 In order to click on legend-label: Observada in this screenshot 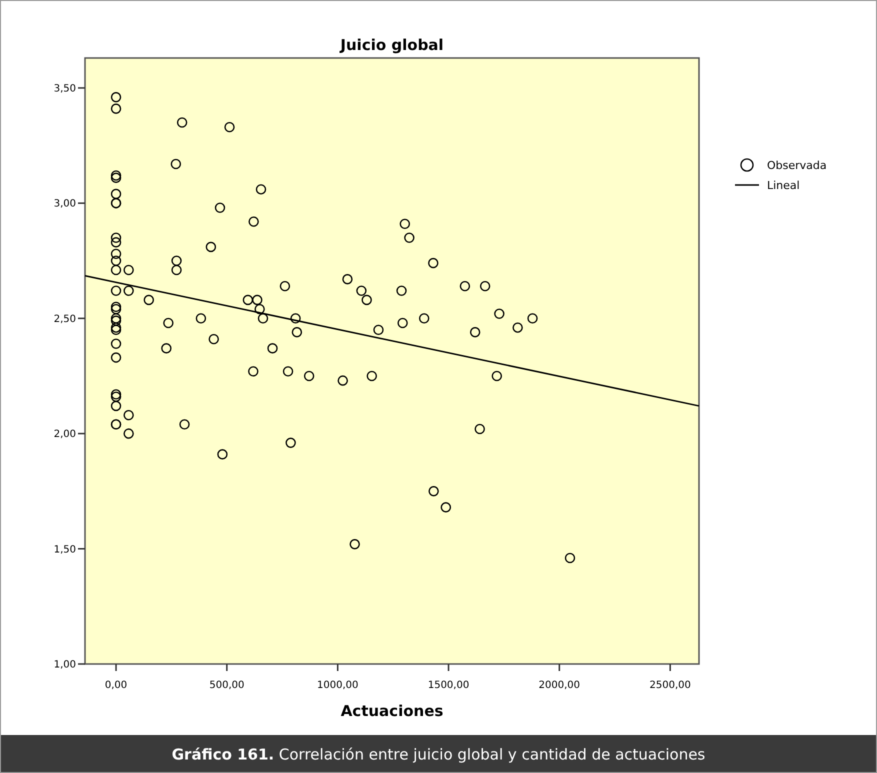, I will do `click(797, 165)`.